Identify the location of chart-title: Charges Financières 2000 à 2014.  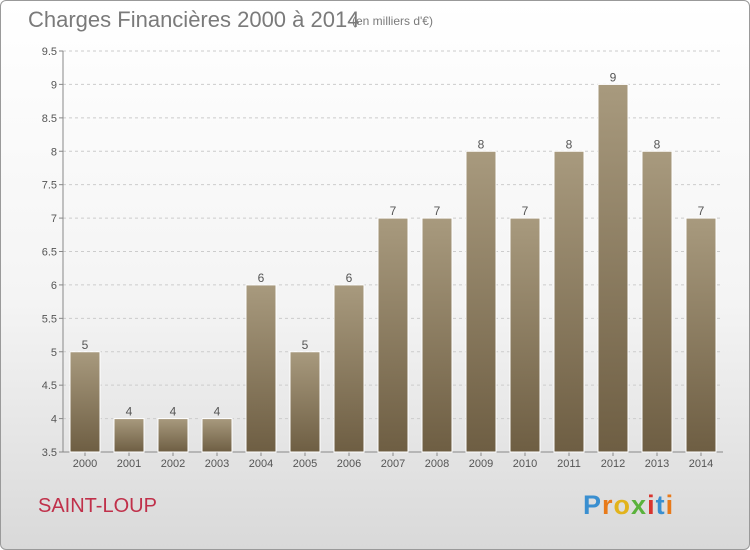
(194, 19).